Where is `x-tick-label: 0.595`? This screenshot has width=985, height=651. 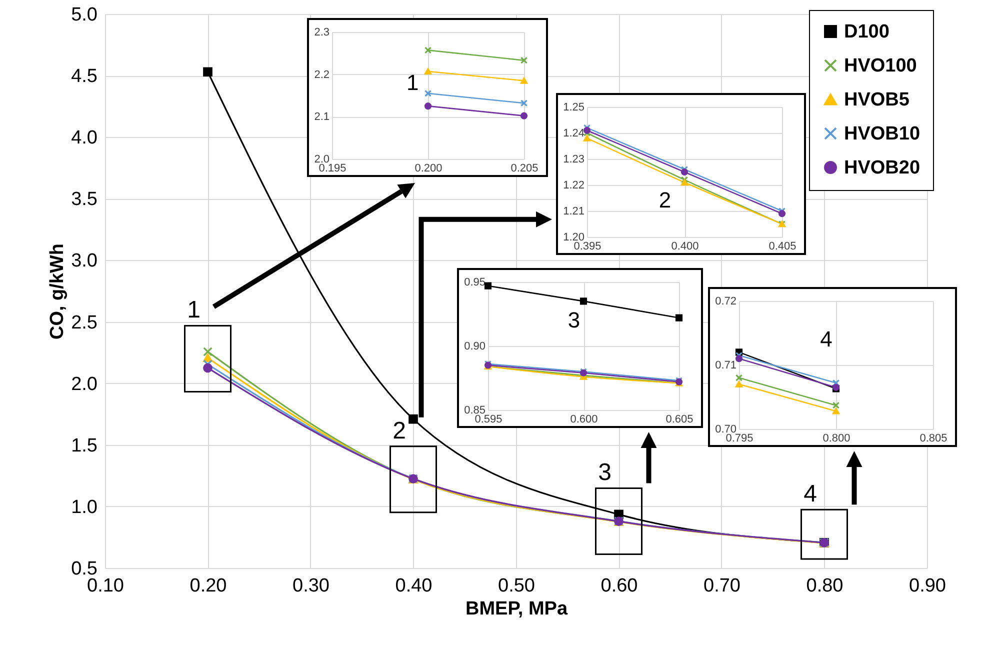
x-tick-label: 0.595 is located at coordinates (488, 420).